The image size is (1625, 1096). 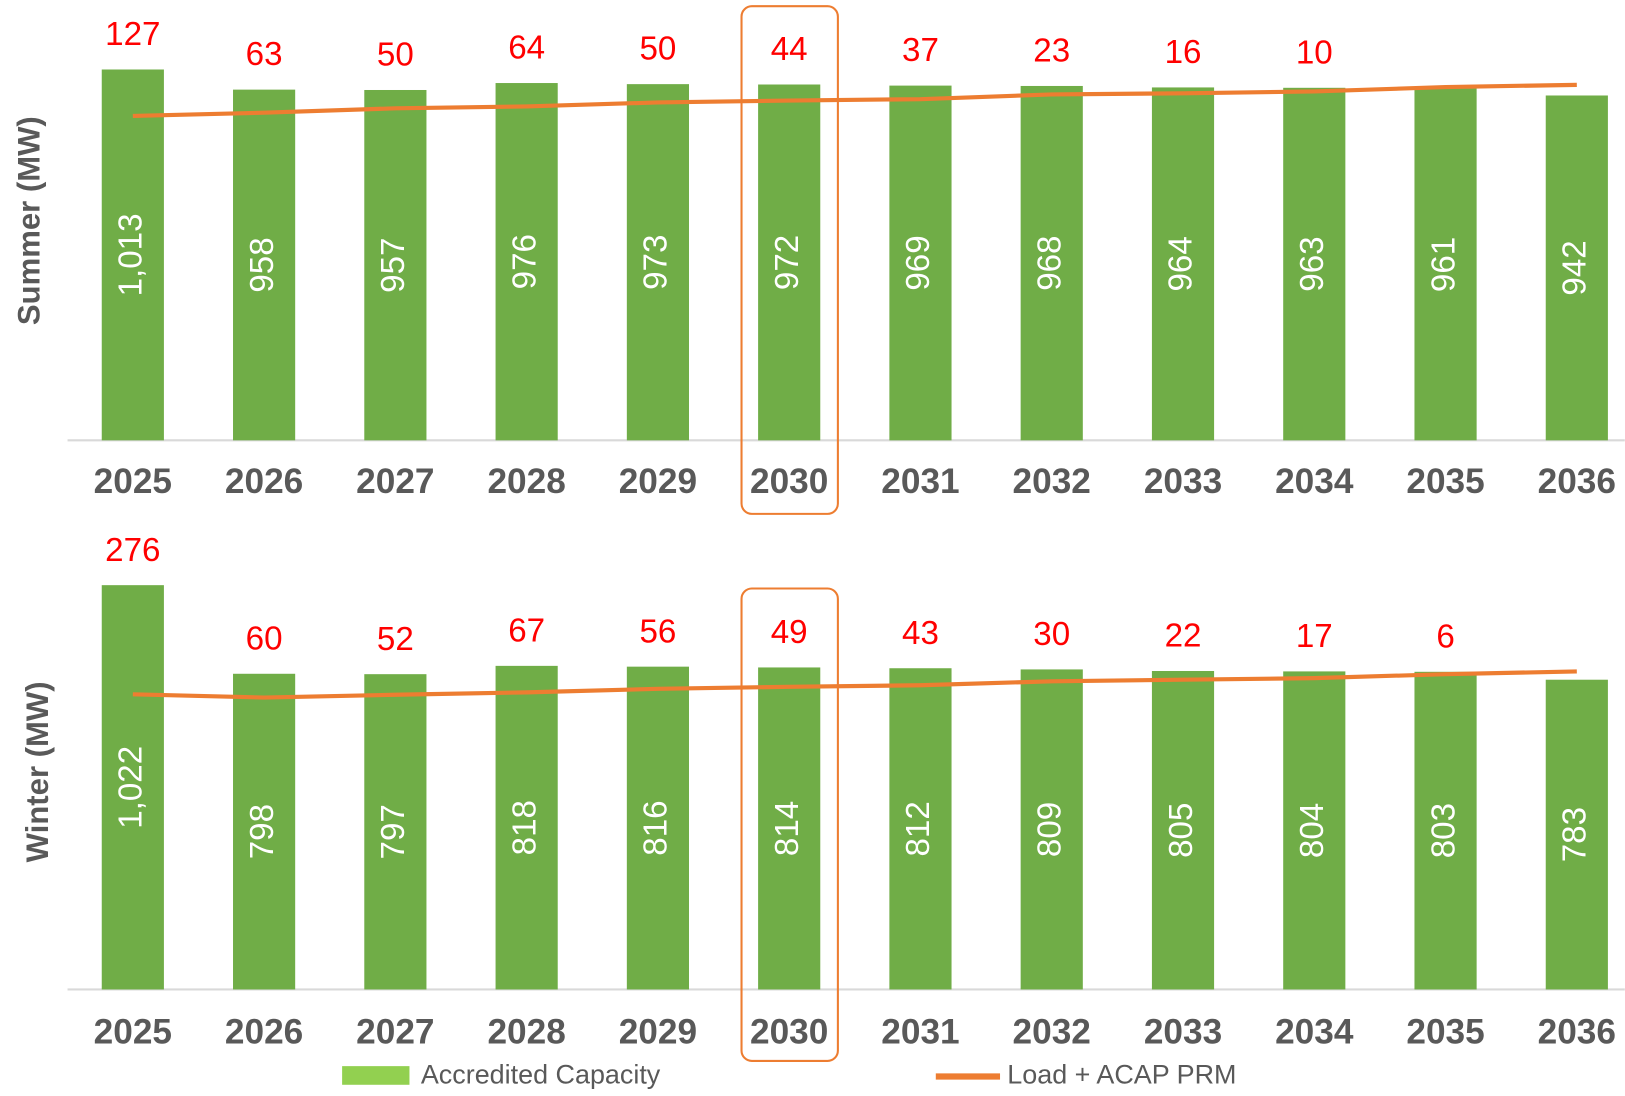 I want to click on y-axis-title: Summer (MW), so click(x=28, y=220).